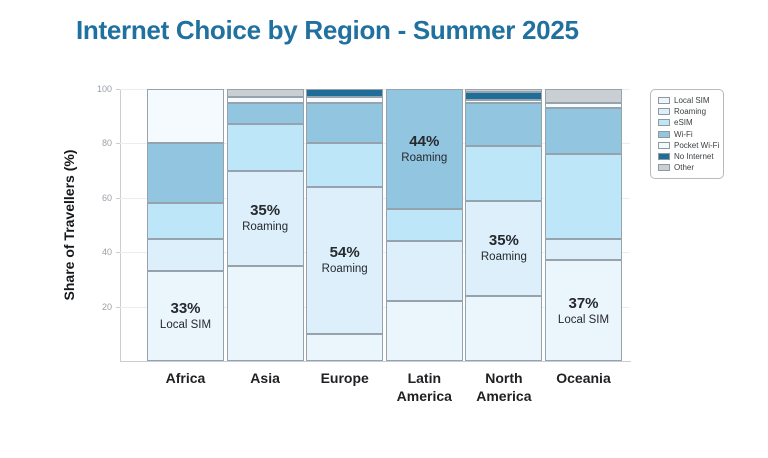 This screenshot has height=458, width=768. I want to click on legend-item: Wi-Fi, so click(687, 134).